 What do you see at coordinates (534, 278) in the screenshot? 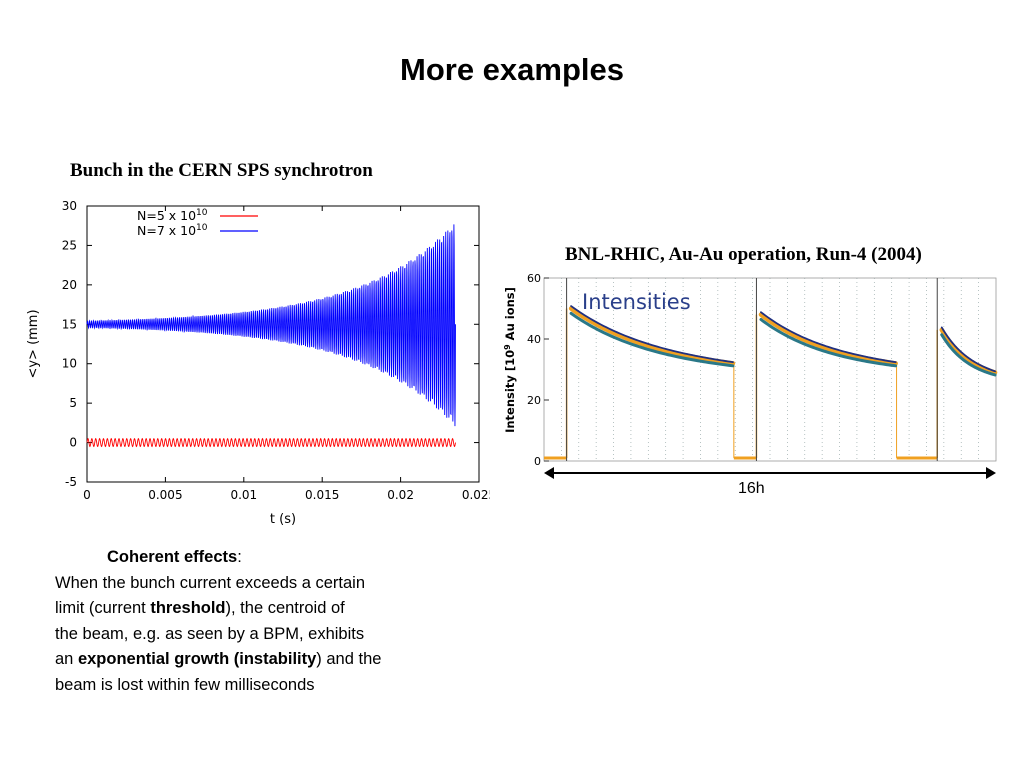
I see `y-tick-label: 60` at bounding box center [534, 278].